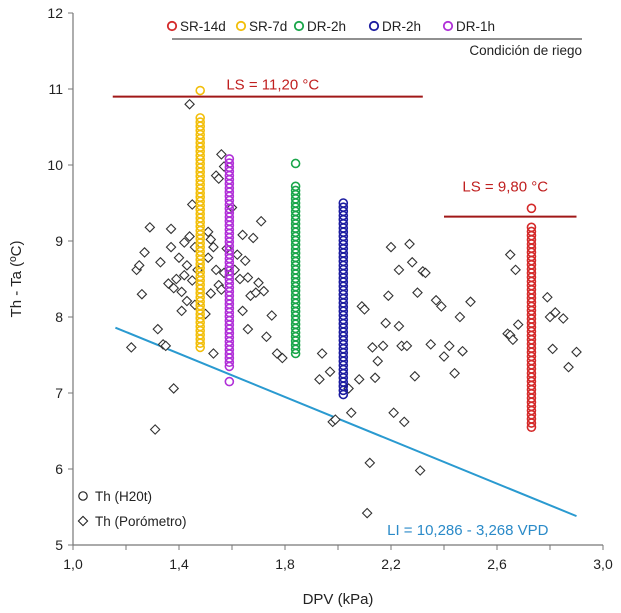 The height and width of the screenshot is (613, 621). What do you see at coordinates (468, 530) in the screenshot?
I see `reference-line-label: LI = 10,286 - 3,268 VPD` at bounding box center [468, 530].